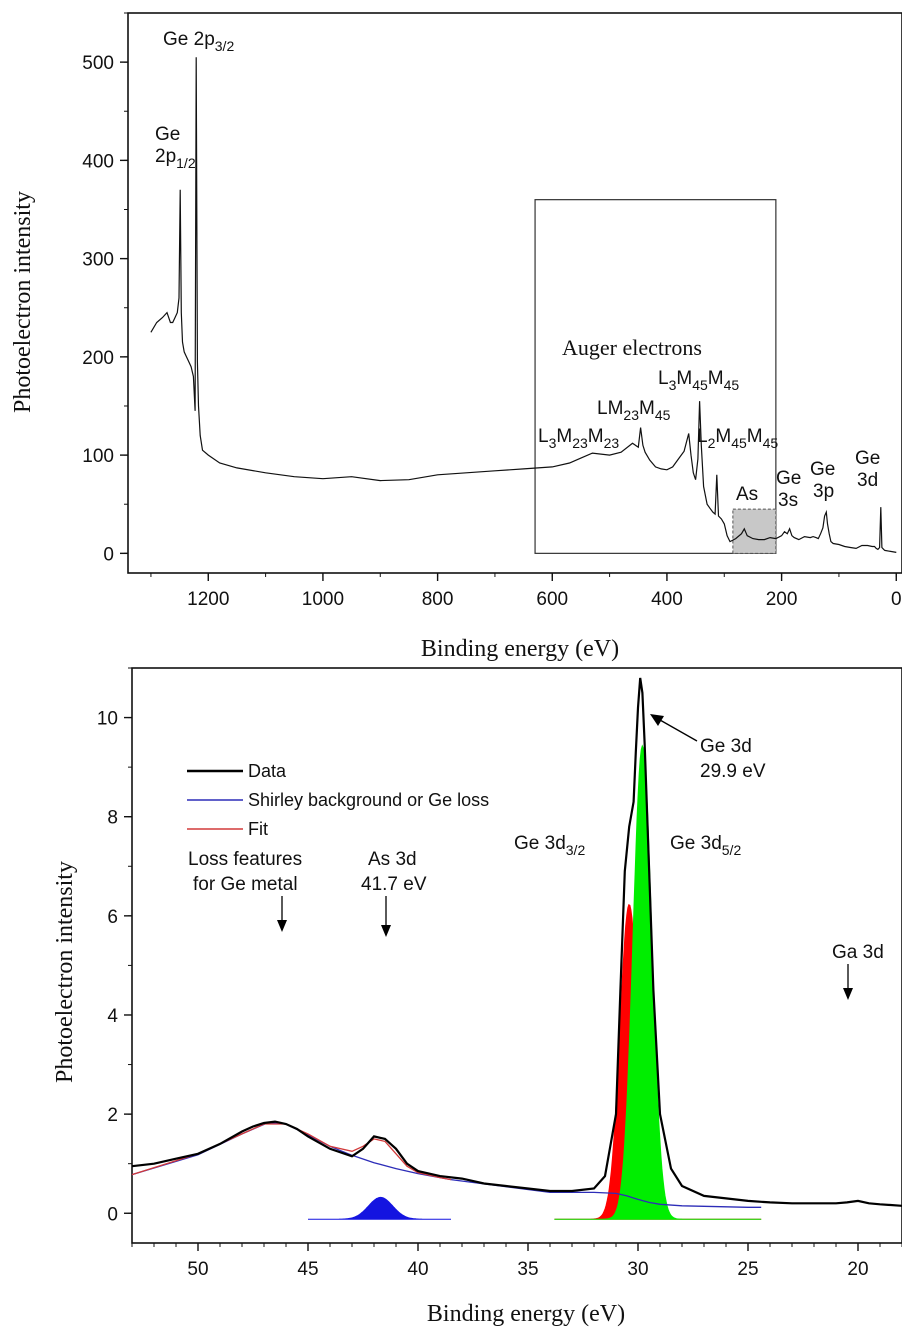 Image resolution: width=902 pixels, height=1329 pixels. Describe the element at coordinates (108, 554) in the screenshot. I see `survey-y-tick-label: 0` at that location.